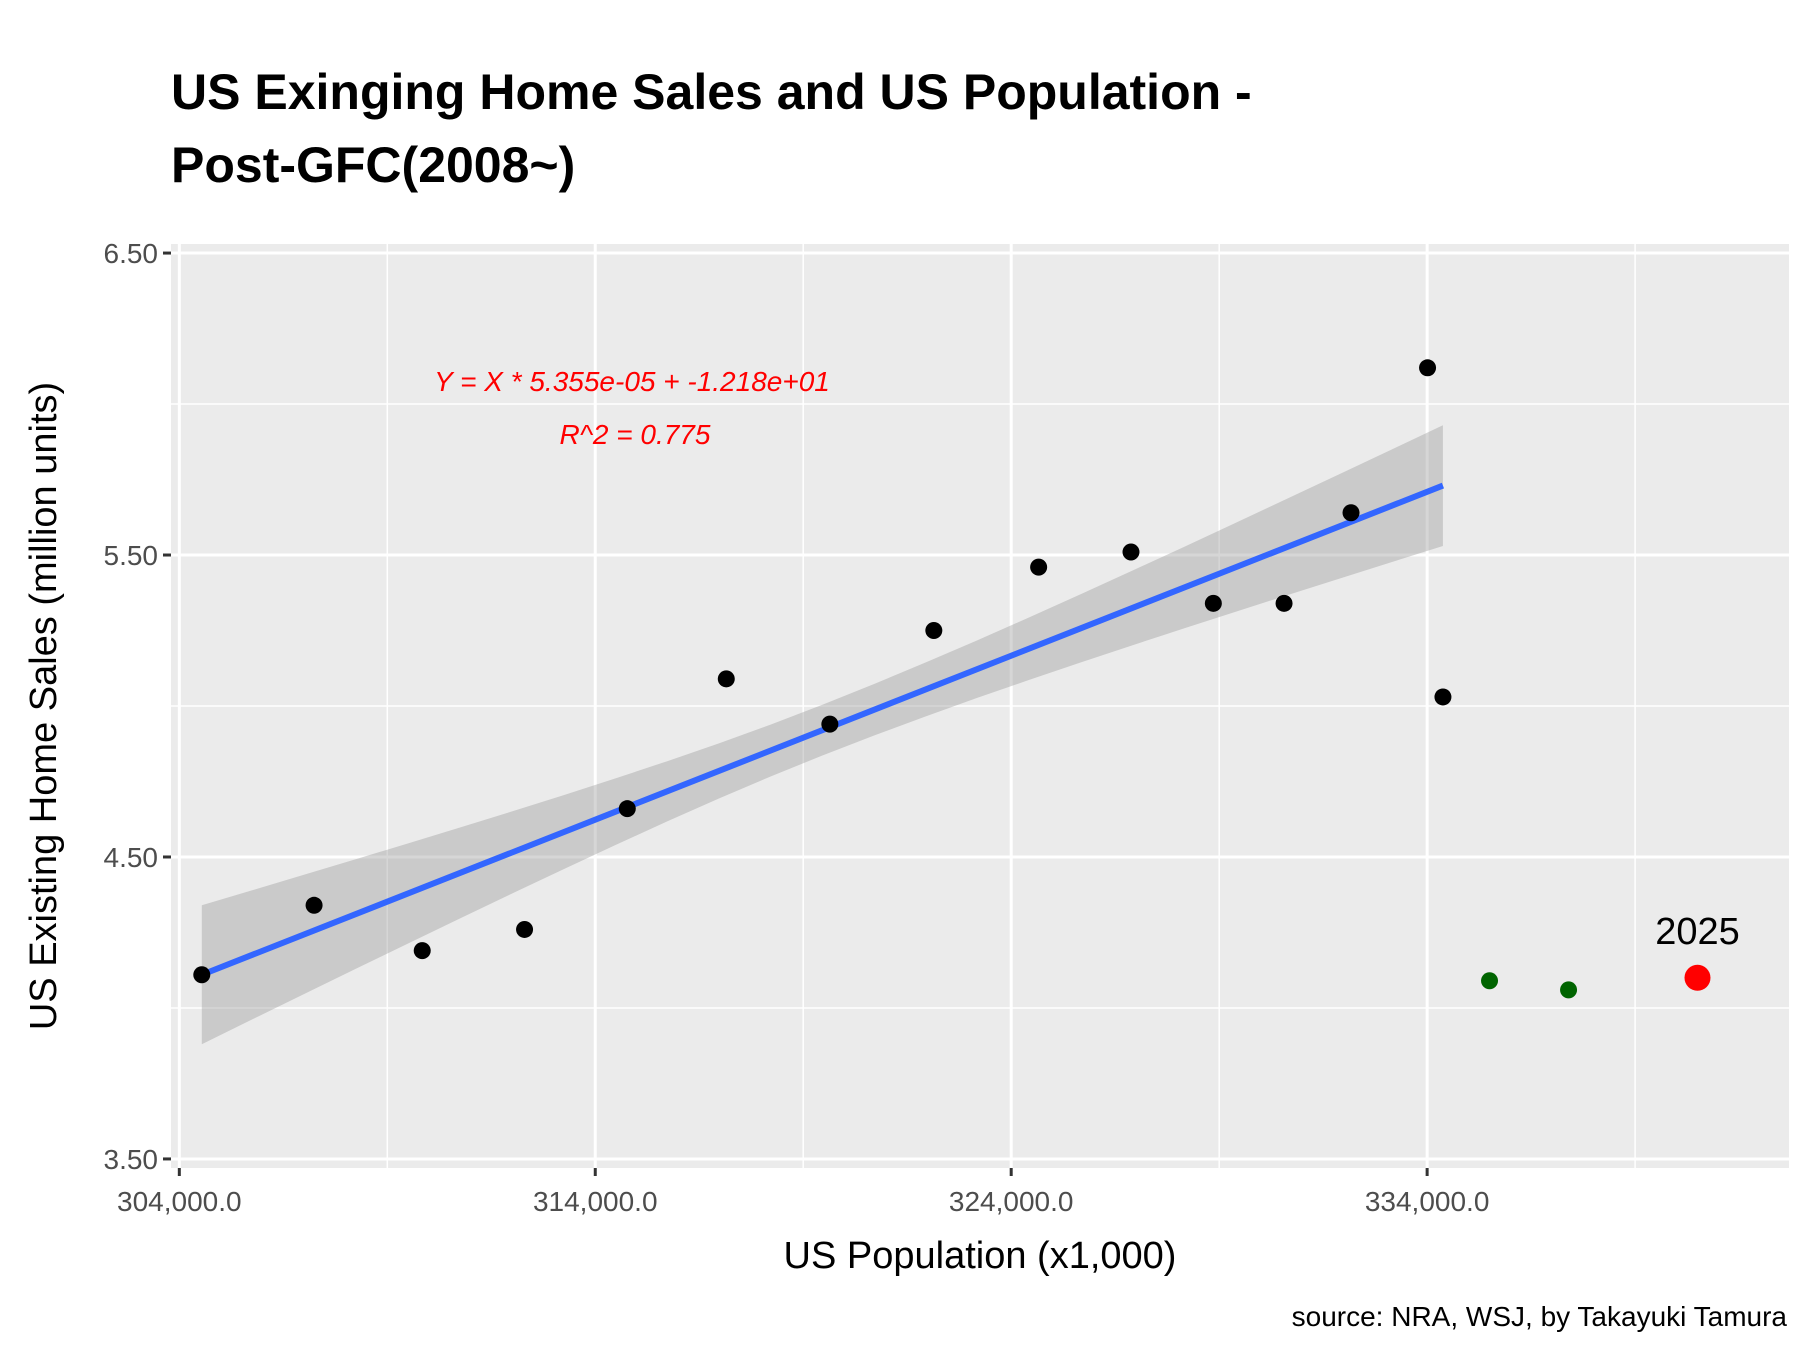 Image resolution: width=1800 pixels, height=1350 pixels. I want to click on x-axis-title: US Population (x1,000), so click(980, 1256).